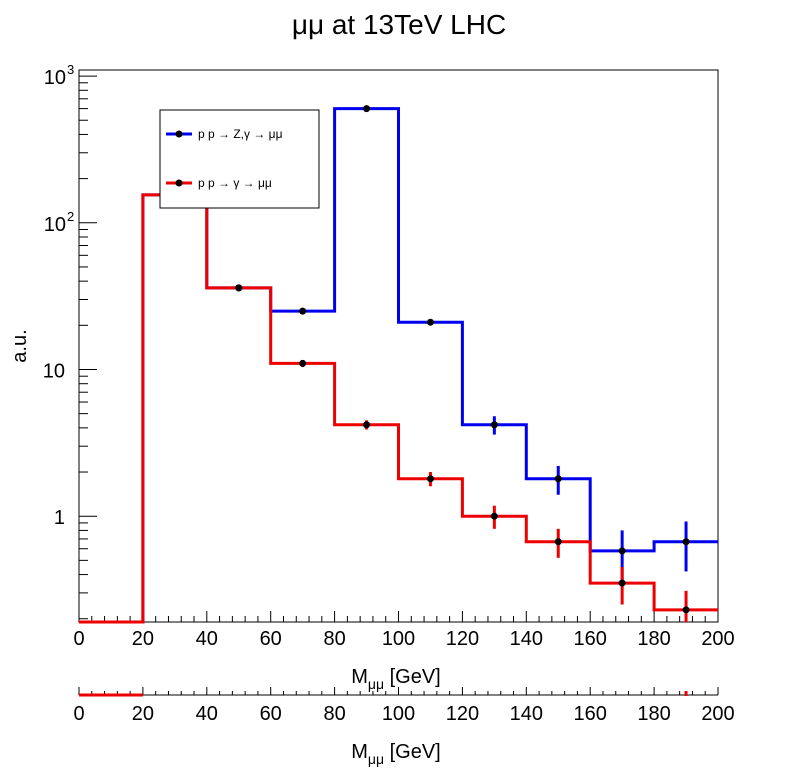 The image size is (798, 774). What do you see at coordinates (334, 639) in the screenshot?
I see `x-tick-label: 80` at bounding box center [334, 639].